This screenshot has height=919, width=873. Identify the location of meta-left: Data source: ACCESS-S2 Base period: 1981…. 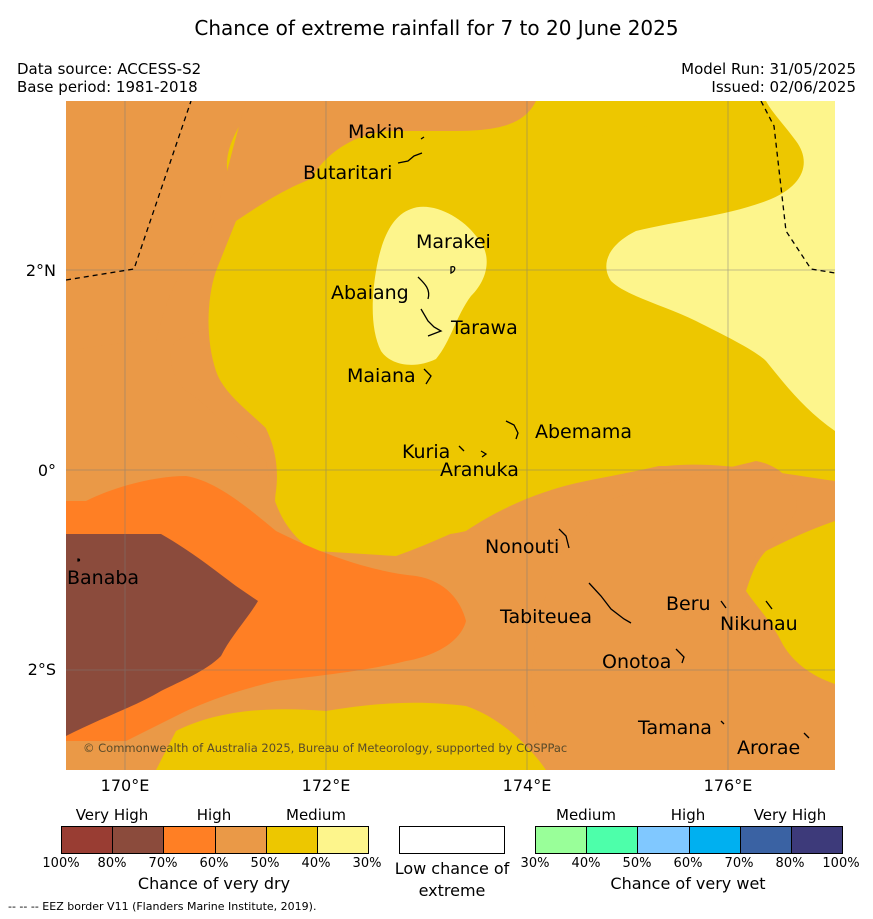
(109, 78).